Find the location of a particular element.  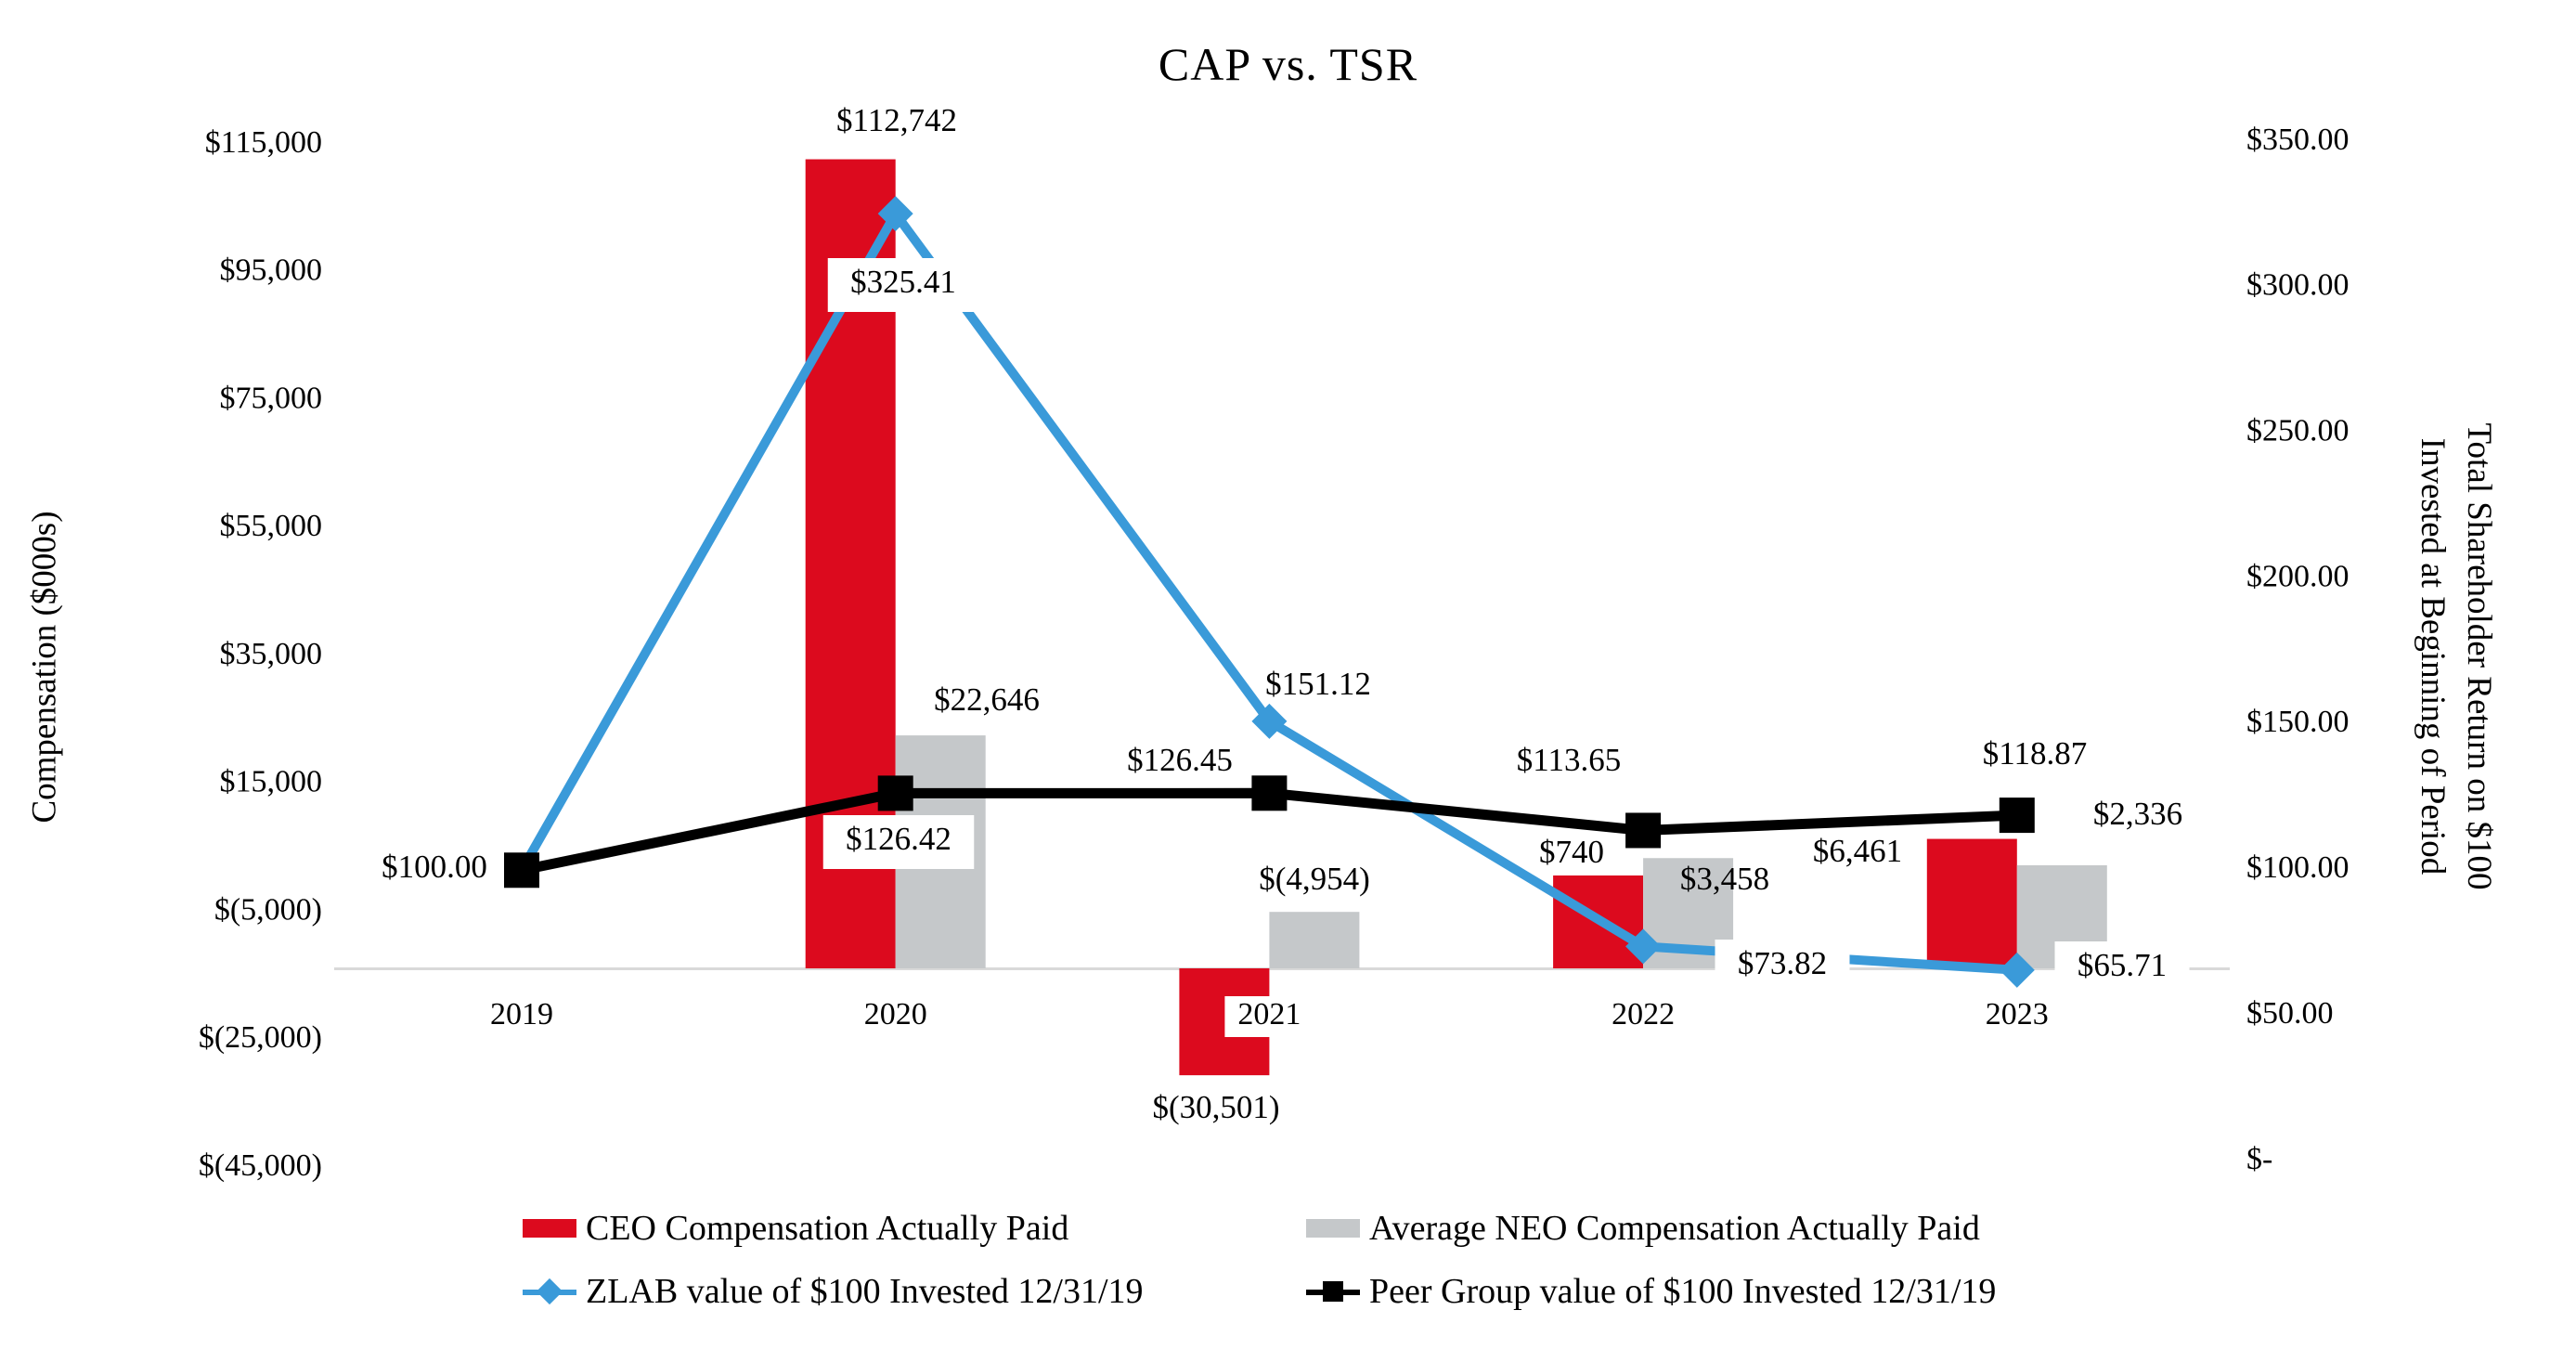

x-axis-year-label: 2020 is located at coordinates (895, 1014).